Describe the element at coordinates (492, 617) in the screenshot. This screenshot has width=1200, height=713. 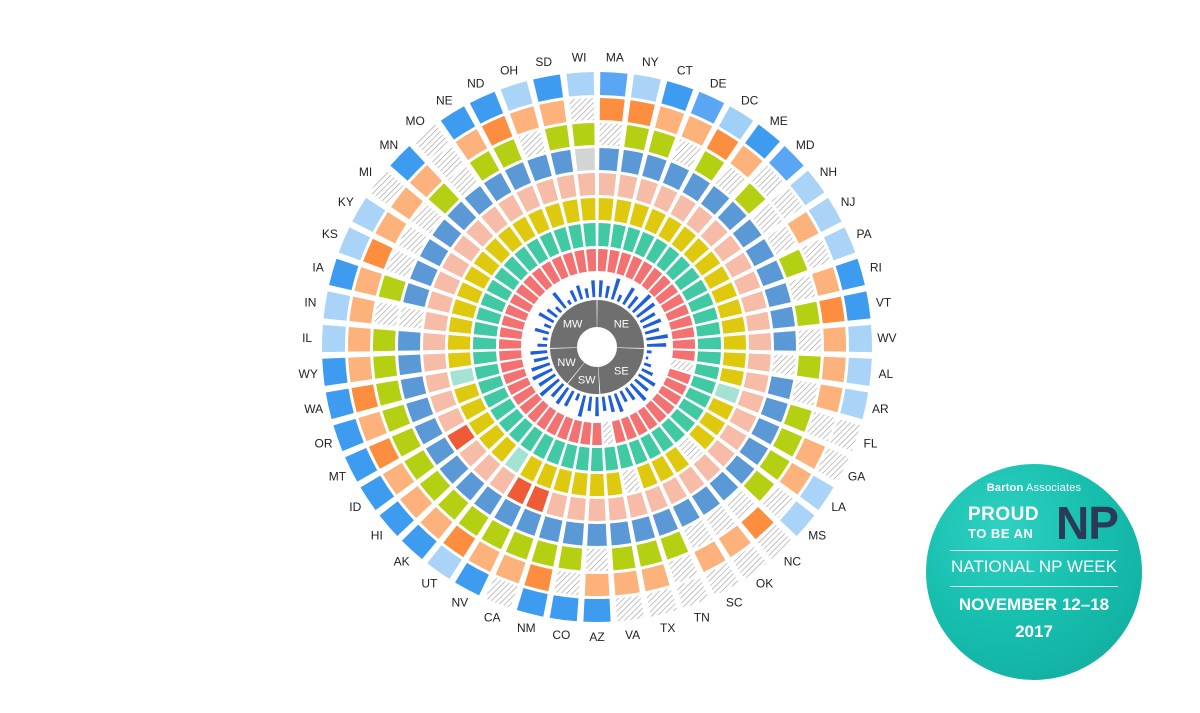
I see `state-label-ca: CA` at that location.